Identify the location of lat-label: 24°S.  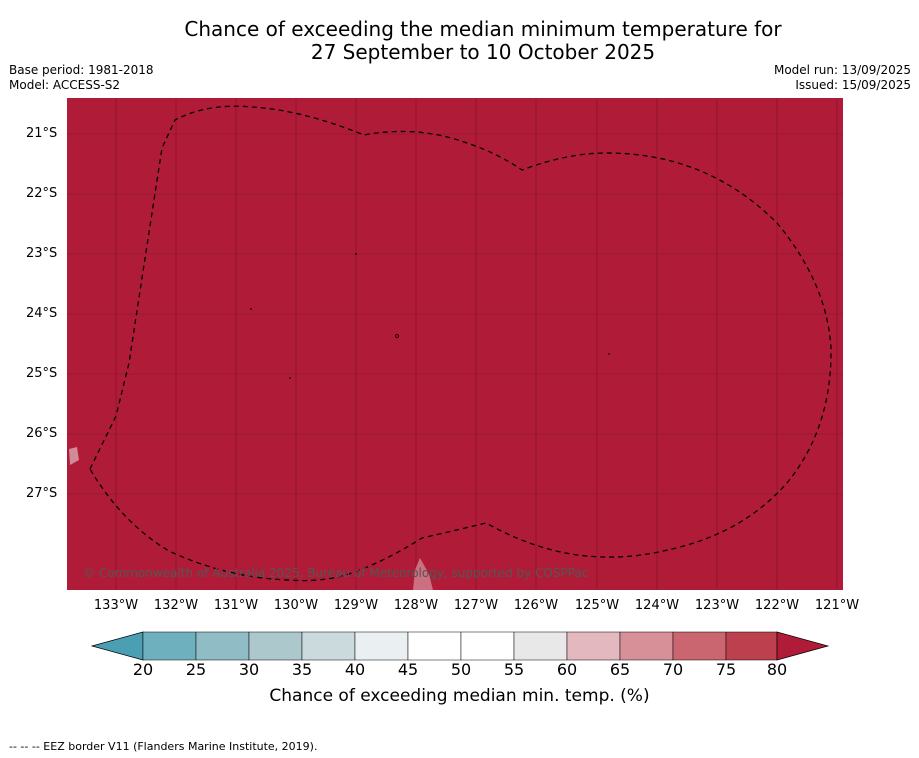
(42, 313).